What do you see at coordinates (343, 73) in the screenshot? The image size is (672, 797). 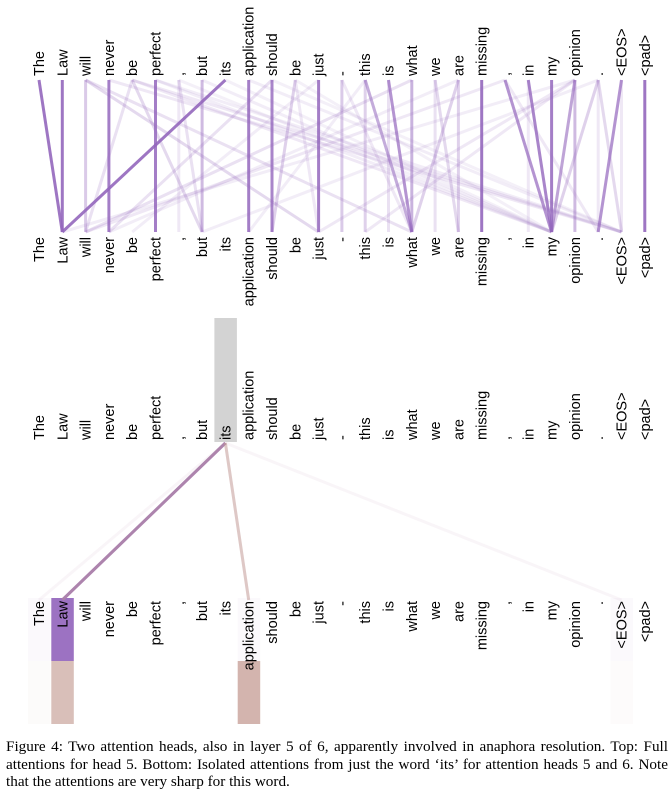 I see `top-source-token-label: -` at bounding box center [343, 73].